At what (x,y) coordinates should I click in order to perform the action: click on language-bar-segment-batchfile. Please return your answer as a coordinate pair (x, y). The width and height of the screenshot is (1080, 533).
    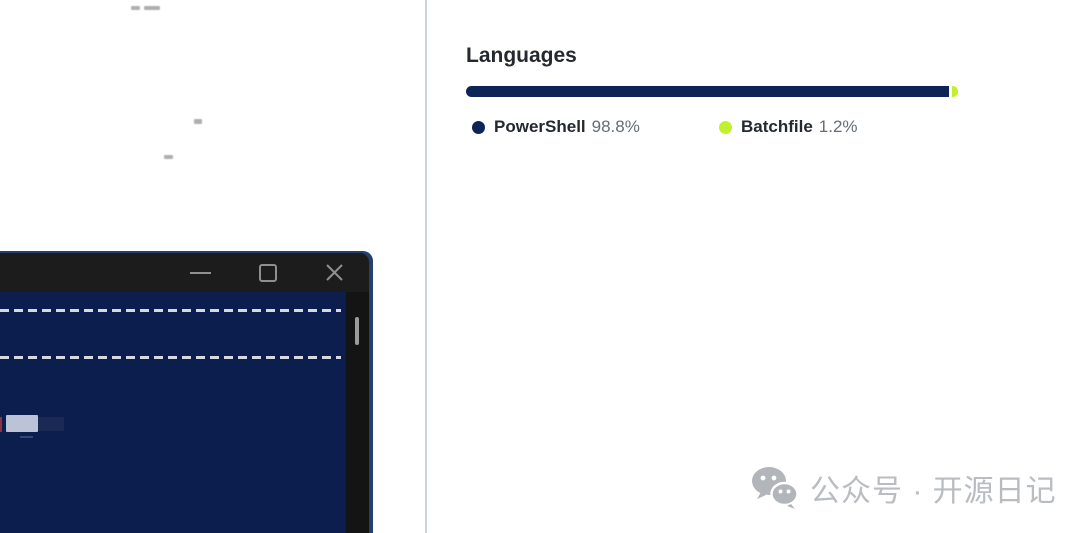
    Looking at the image, I should click on (955, 91).